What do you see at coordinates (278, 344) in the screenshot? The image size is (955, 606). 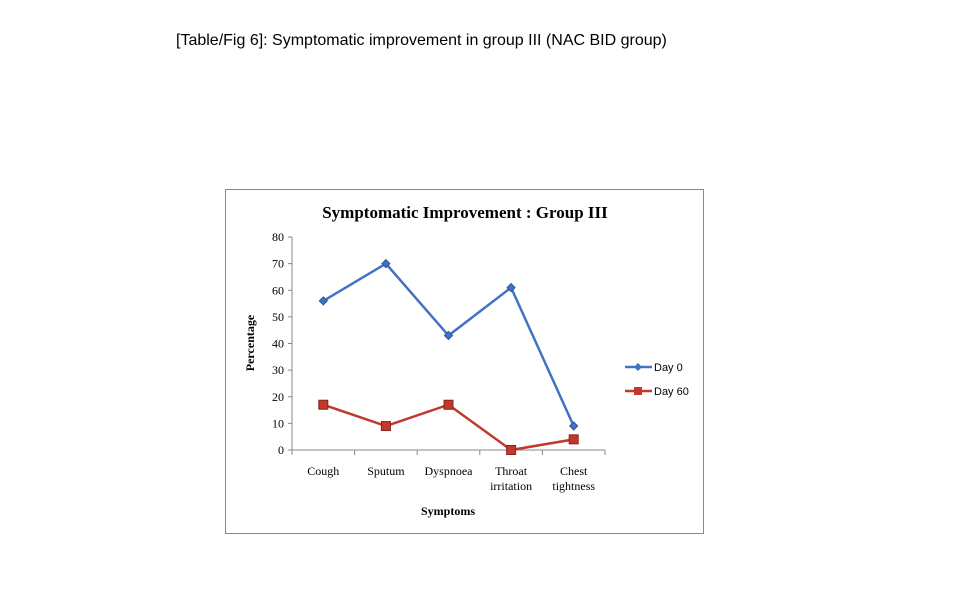 I see `y-tick-label: 40` at bounding box center [278, 344].